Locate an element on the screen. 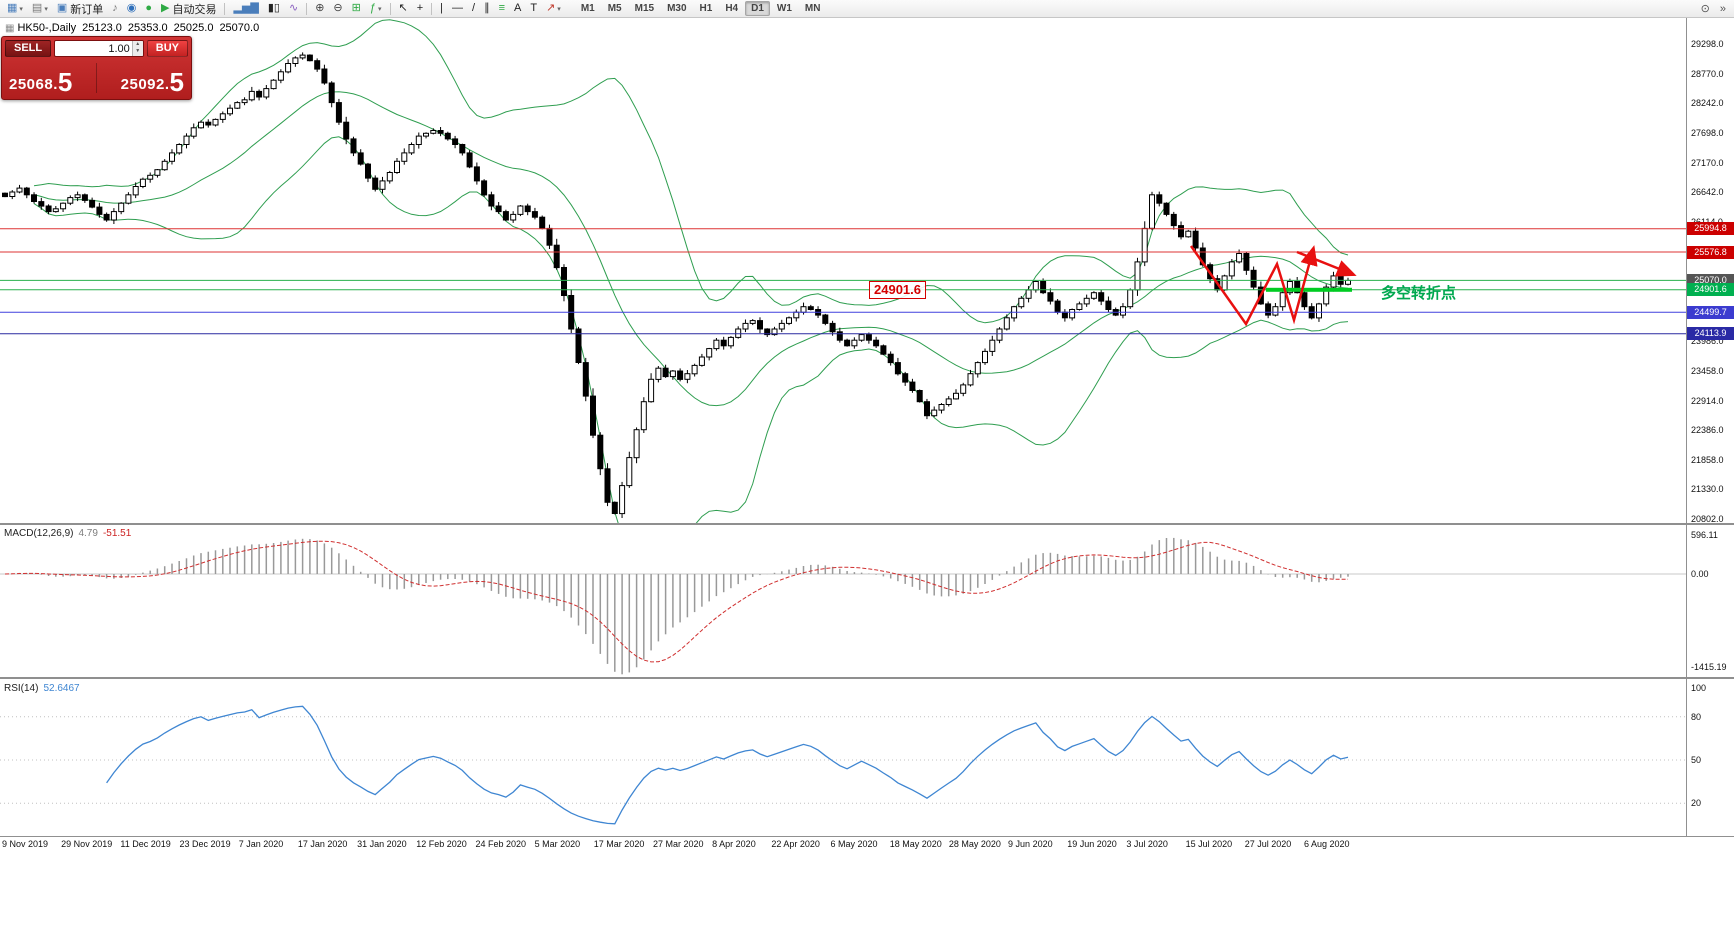 Image resolution: width=1734 pixels, height=944 pixels. volume-field: 1.00 ▲ ▼ is located at coordinates (99, 48).